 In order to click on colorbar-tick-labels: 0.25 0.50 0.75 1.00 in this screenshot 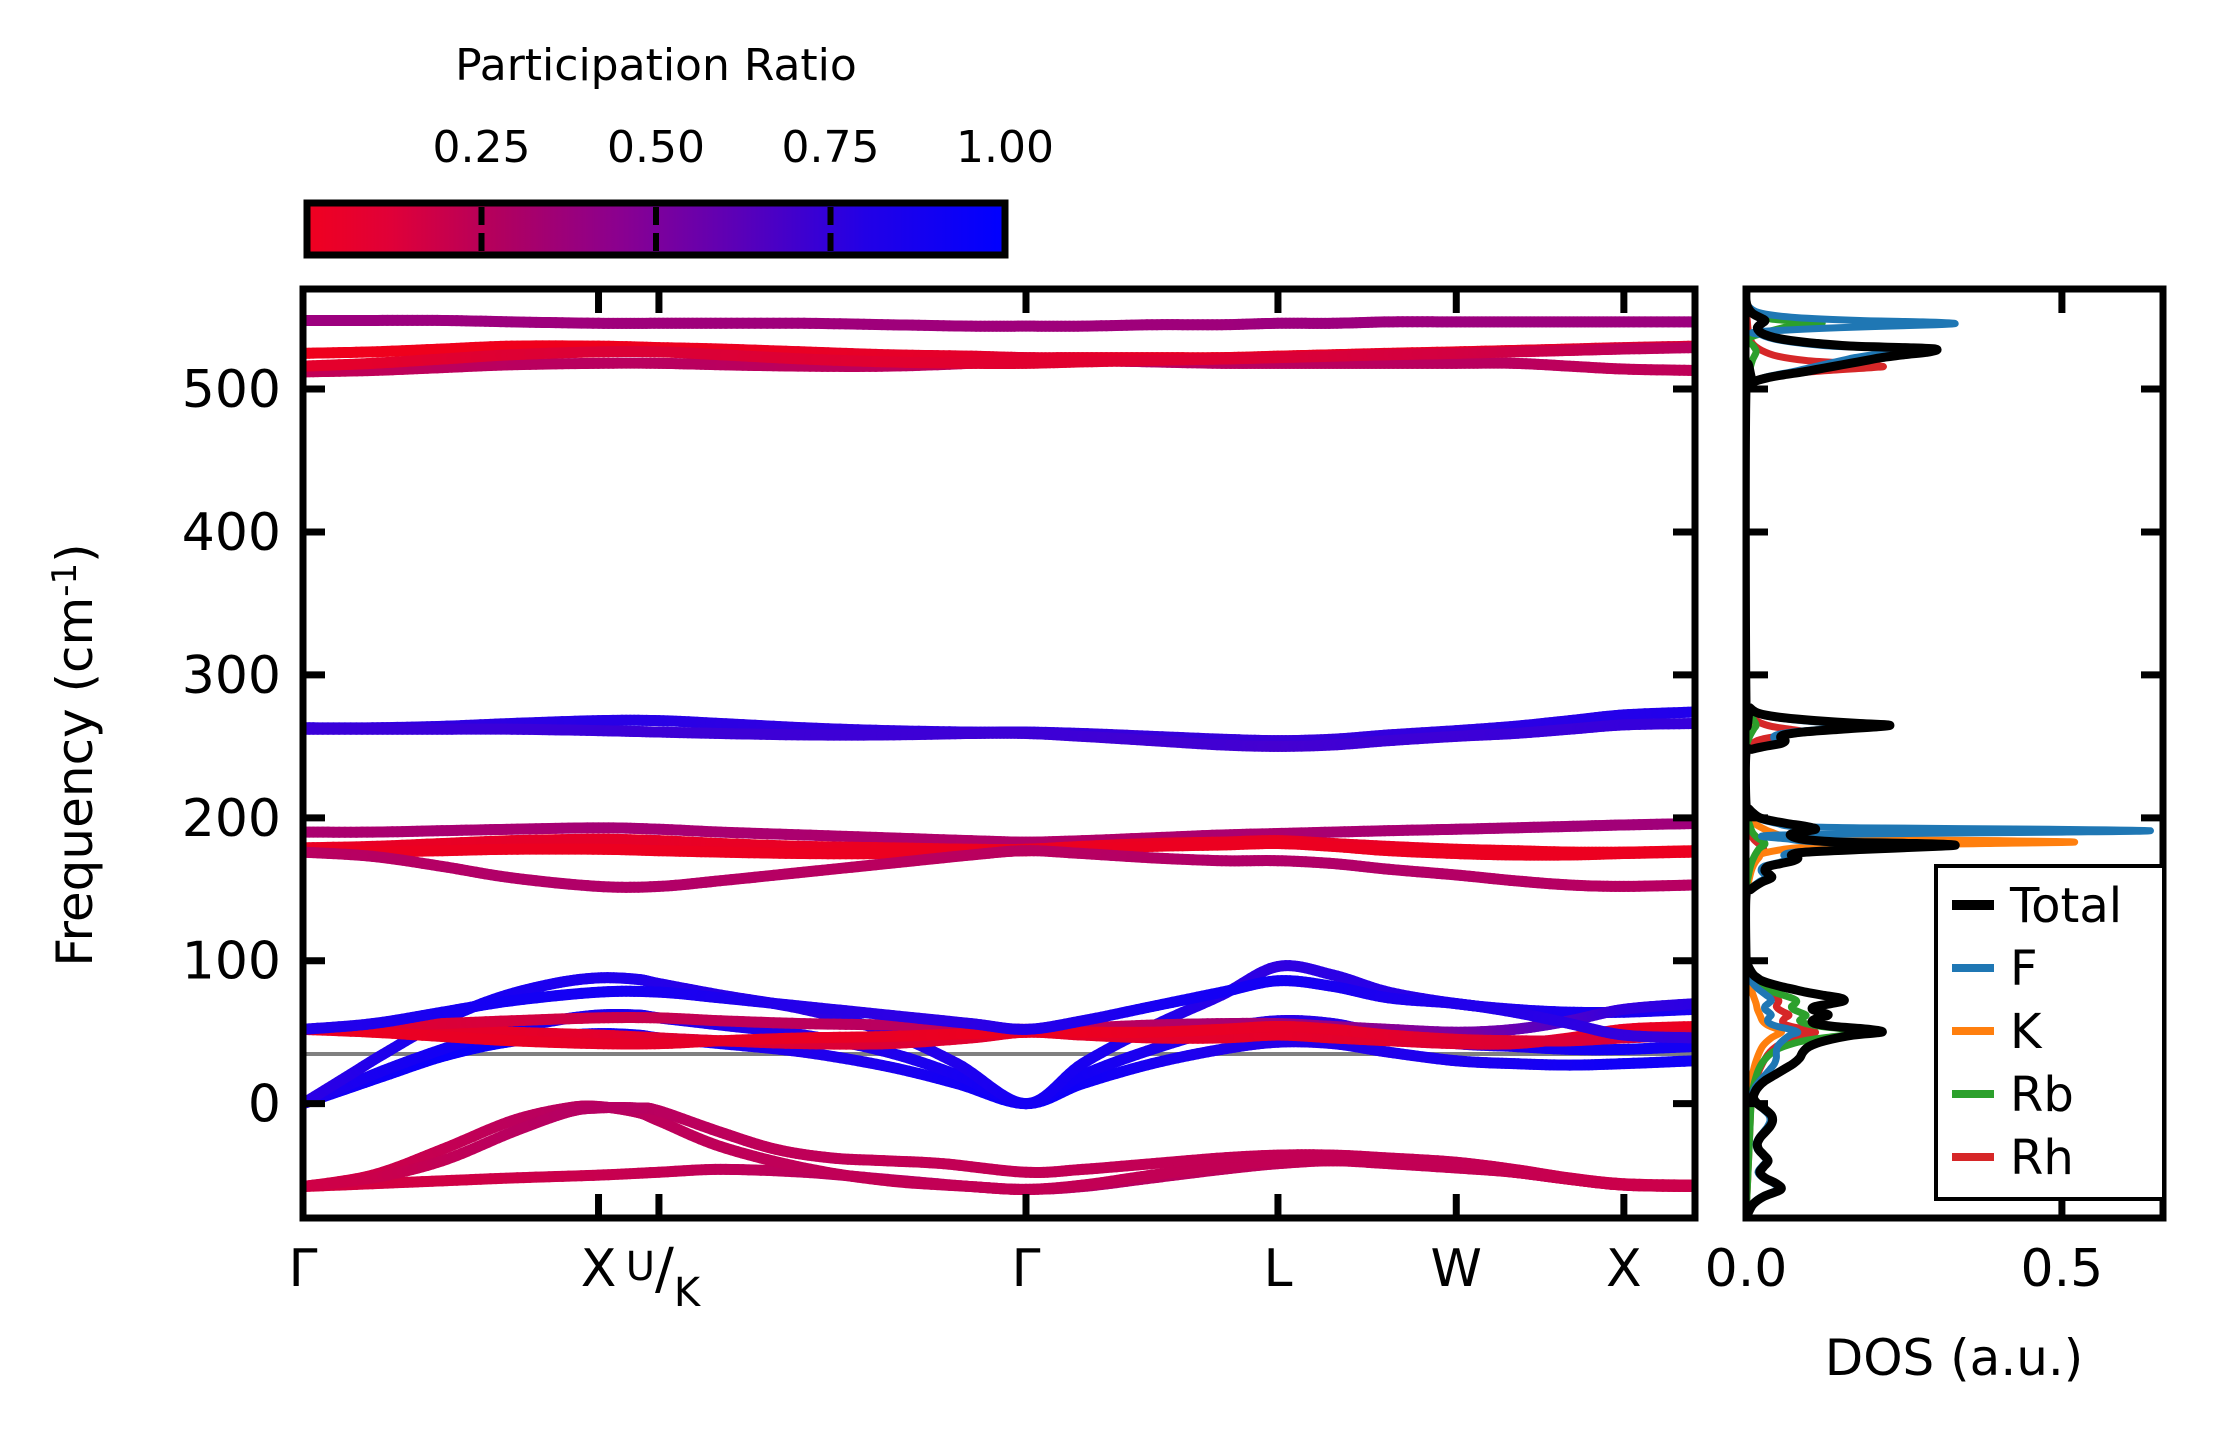, I will do `click(743, 147)`.